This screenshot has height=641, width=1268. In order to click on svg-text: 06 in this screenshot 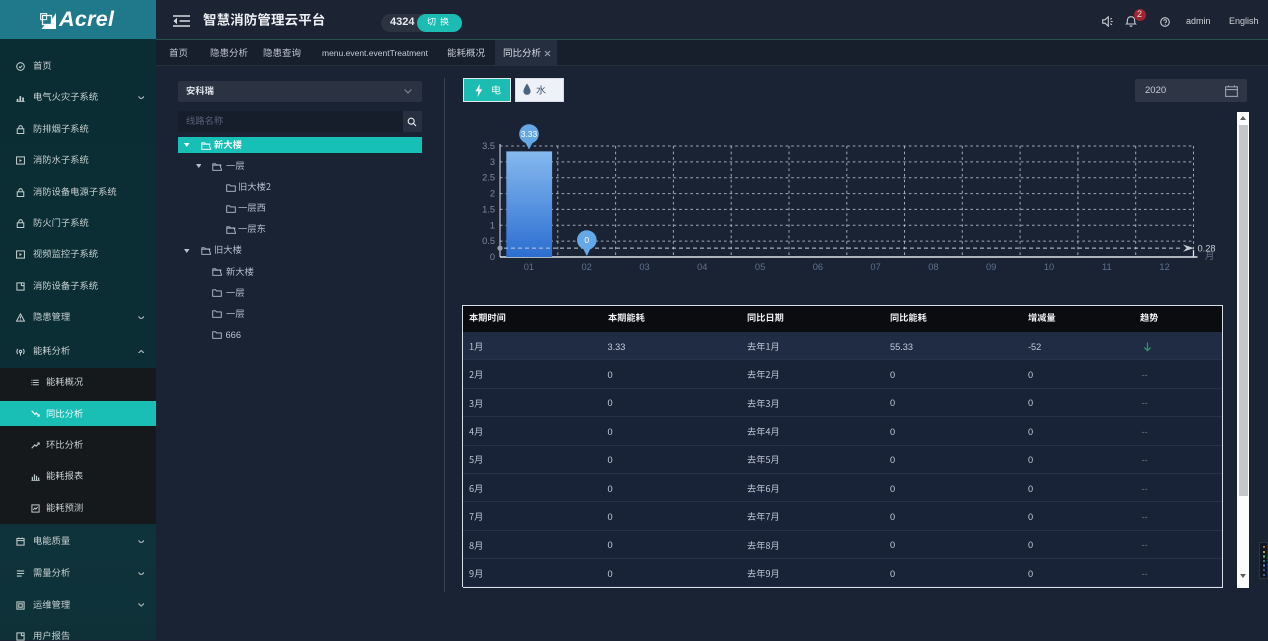, I will do `click(818, 267)`.